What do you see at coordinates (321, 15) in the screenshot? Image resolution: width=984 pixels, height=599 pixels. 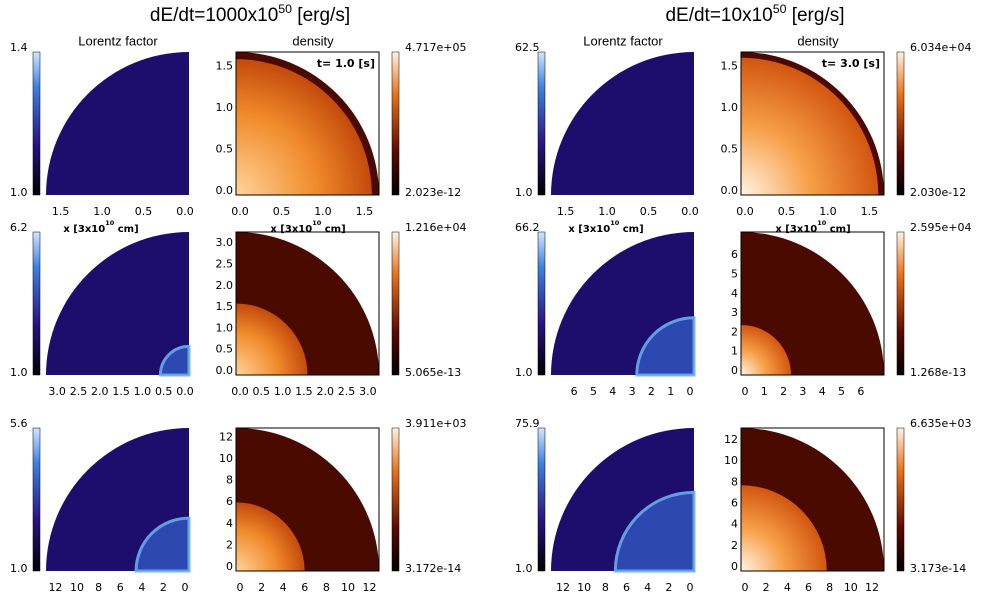 I see `column-title-unit: [erg/s]` at bounding box center [321, 15].